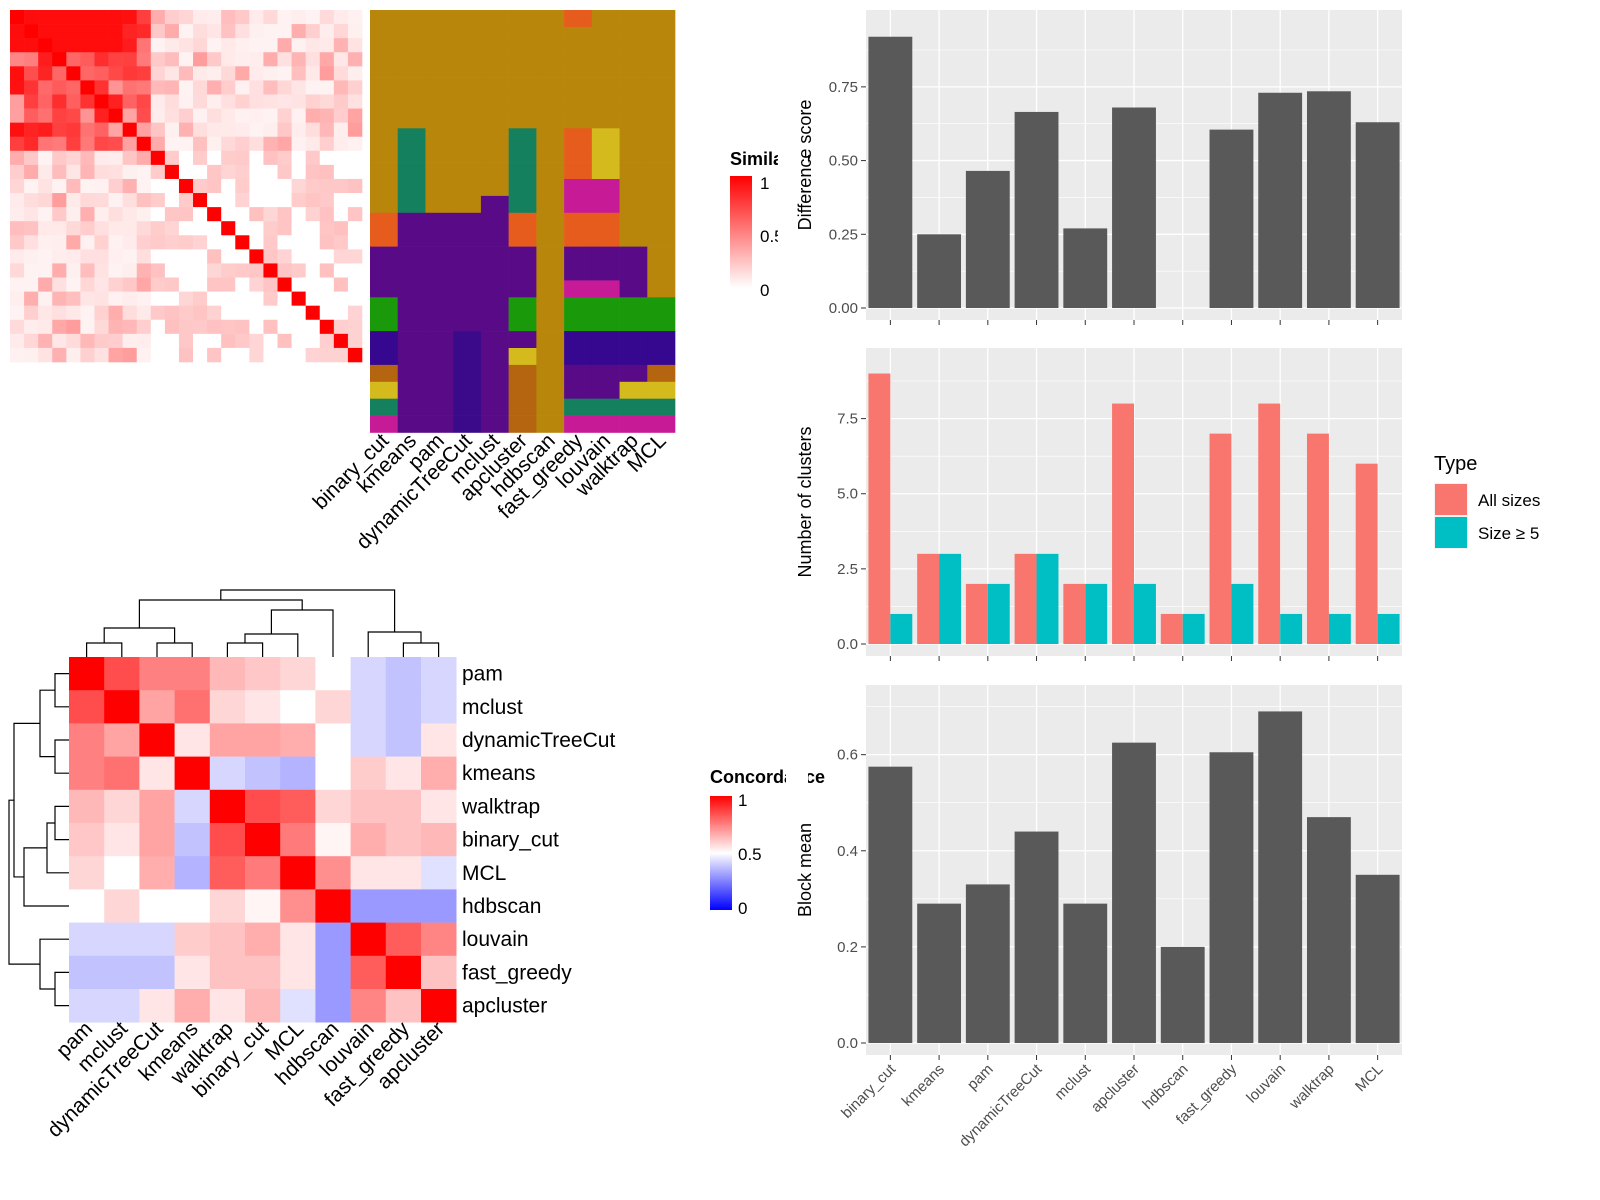 The image size is (1600, 1200). Describe the element at coordinates (998, 613) in the screenshot. I see `bar-size-ge5` at that location.